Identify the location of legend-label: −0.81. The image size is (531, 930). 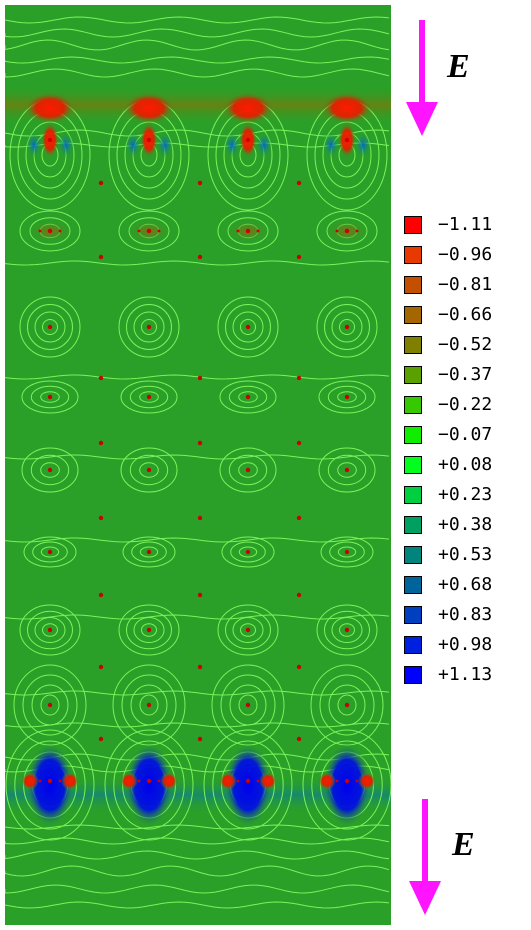
(465, 284).